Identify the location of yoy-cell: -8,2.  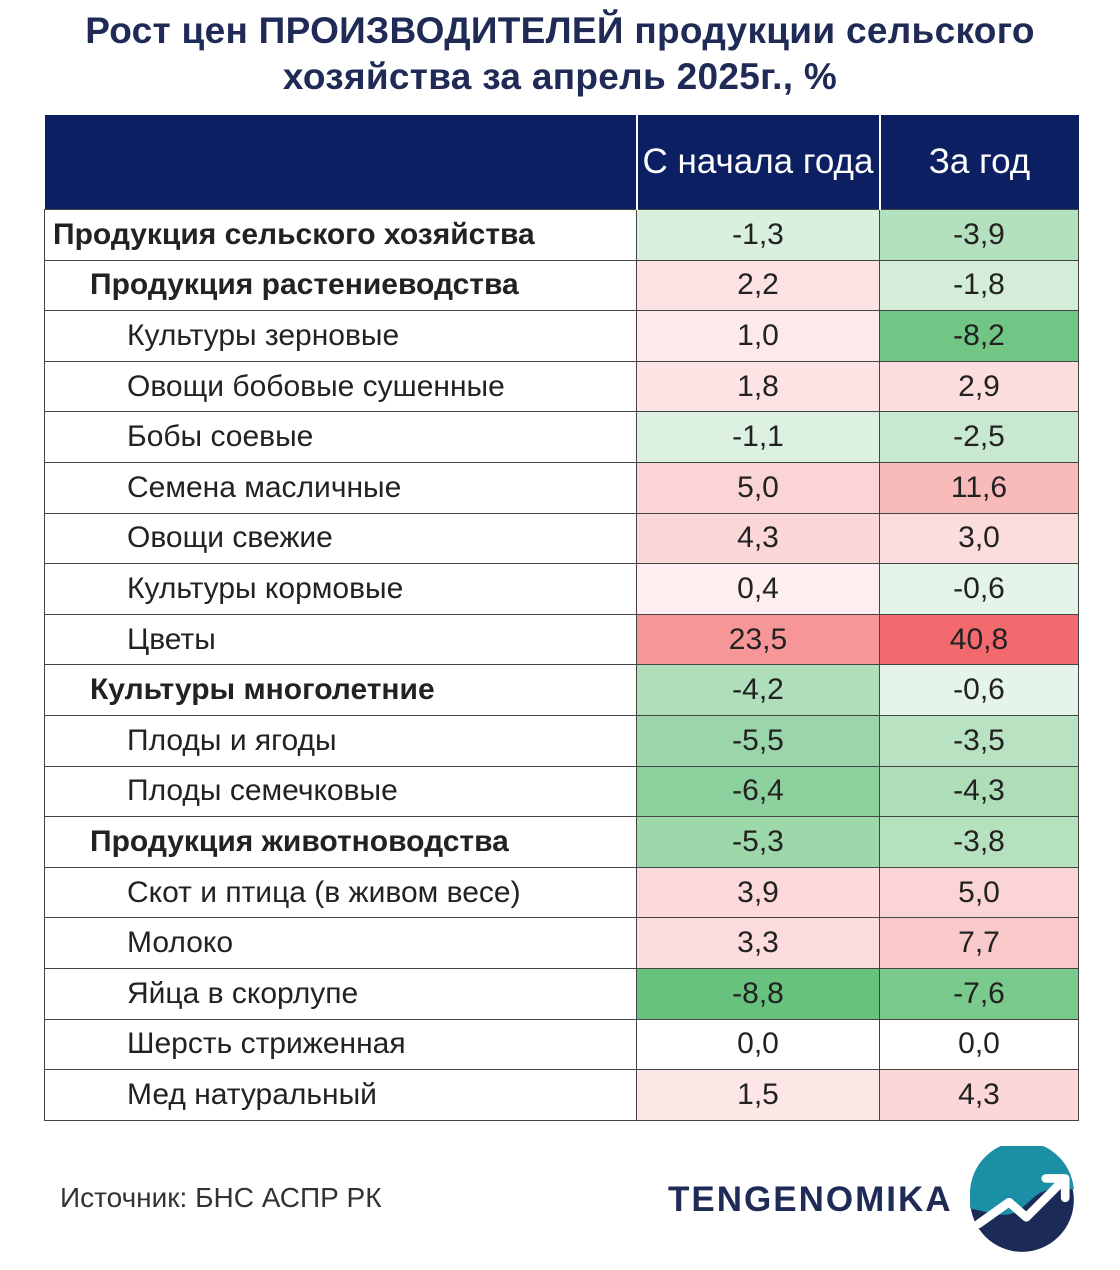
(979, 336).